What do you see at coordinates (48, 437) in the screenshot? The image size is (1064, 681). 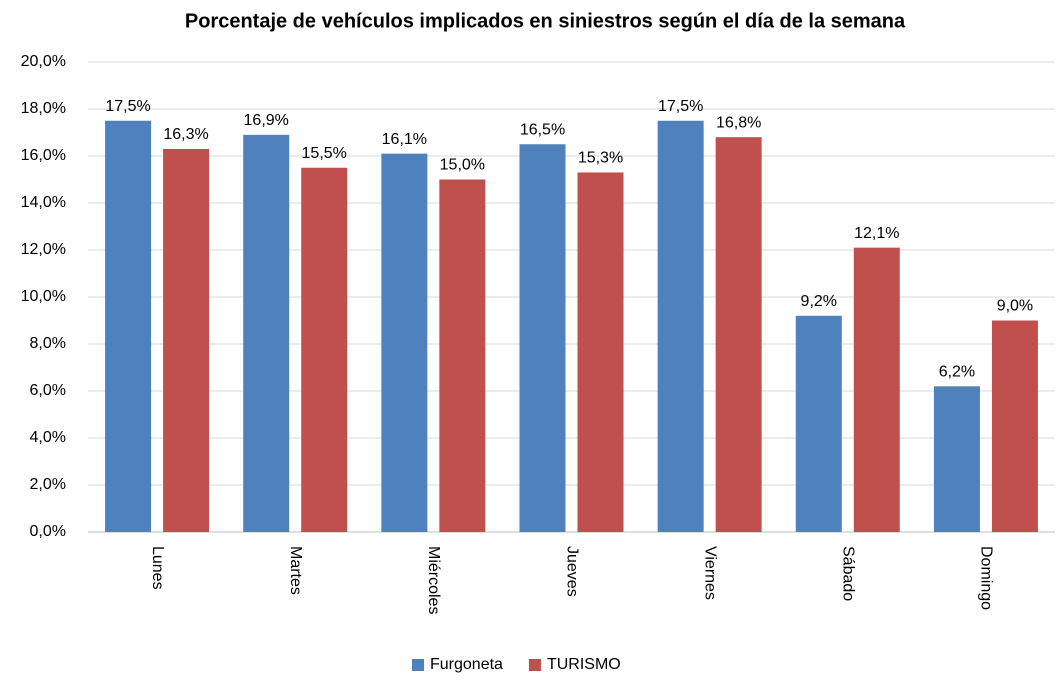 I see `y-tick-label: 4,0%` at bounding box center [48, 437].